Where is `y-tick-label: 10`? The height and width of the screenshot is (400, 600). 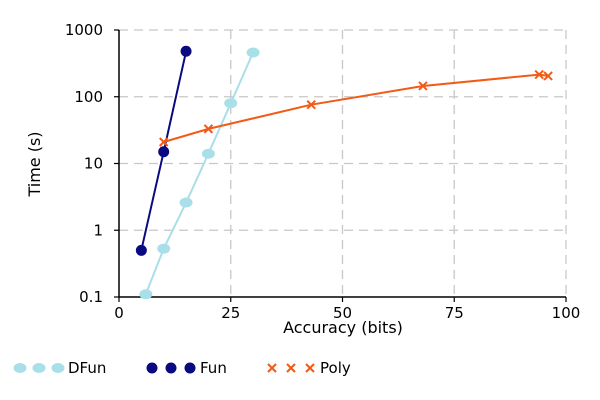
y-tick-label: 10 is located at coordinates (93, 164).